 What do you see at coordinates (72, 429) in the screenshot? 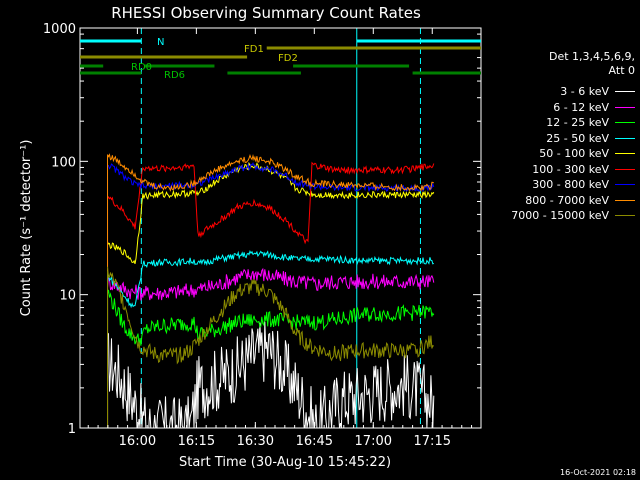
I see `y-tick-label-0: 1` at bounding box center [72, 429].